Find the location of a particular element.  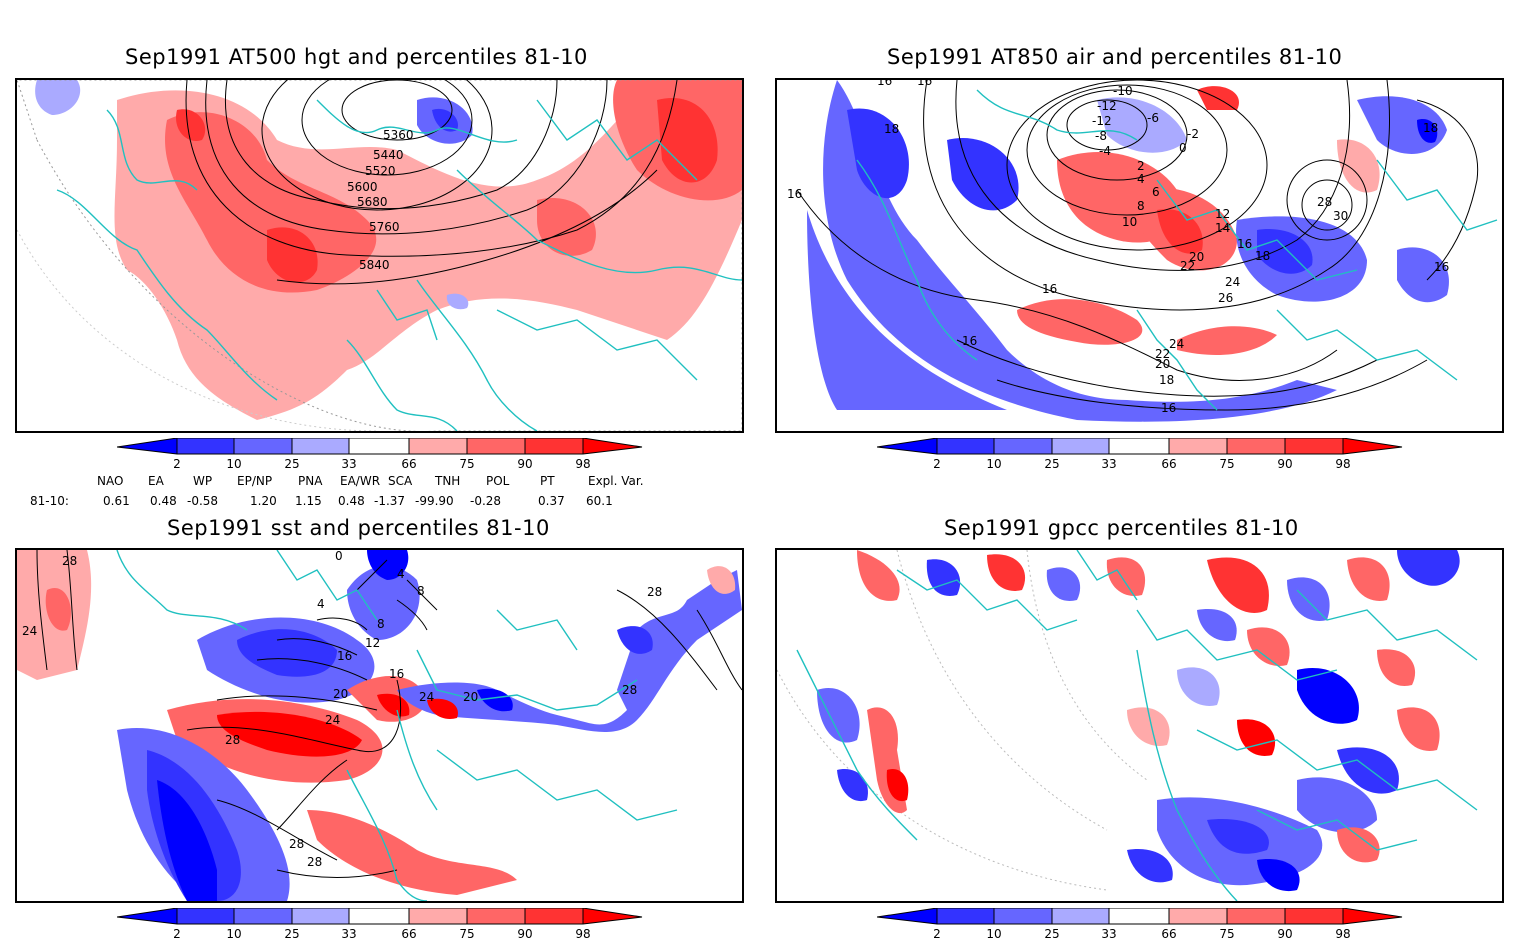

colorbar-top-left: 2 10 25 33 66 75 90 98 is located at coordinates (380, 454).